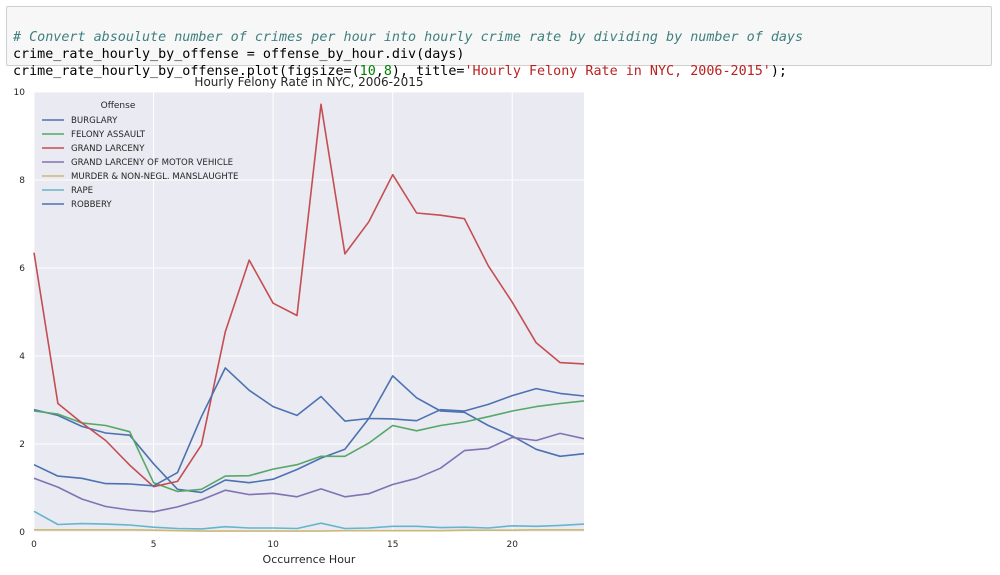  I want to click on legend-entry-label: GRAND LARCENY, so click(108, 149).